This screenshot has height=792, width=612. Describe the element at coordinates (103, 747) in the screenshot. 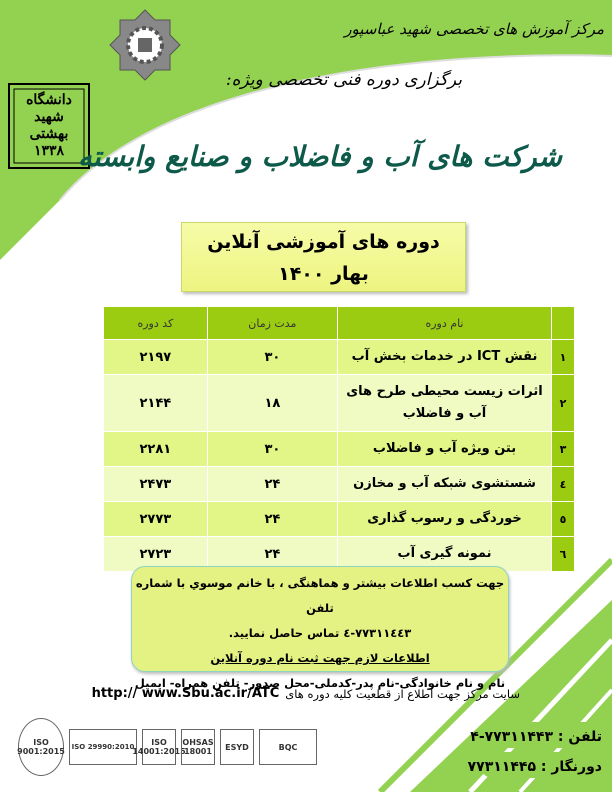

I see `certification-logo: ISO 29990:2010` at that location.